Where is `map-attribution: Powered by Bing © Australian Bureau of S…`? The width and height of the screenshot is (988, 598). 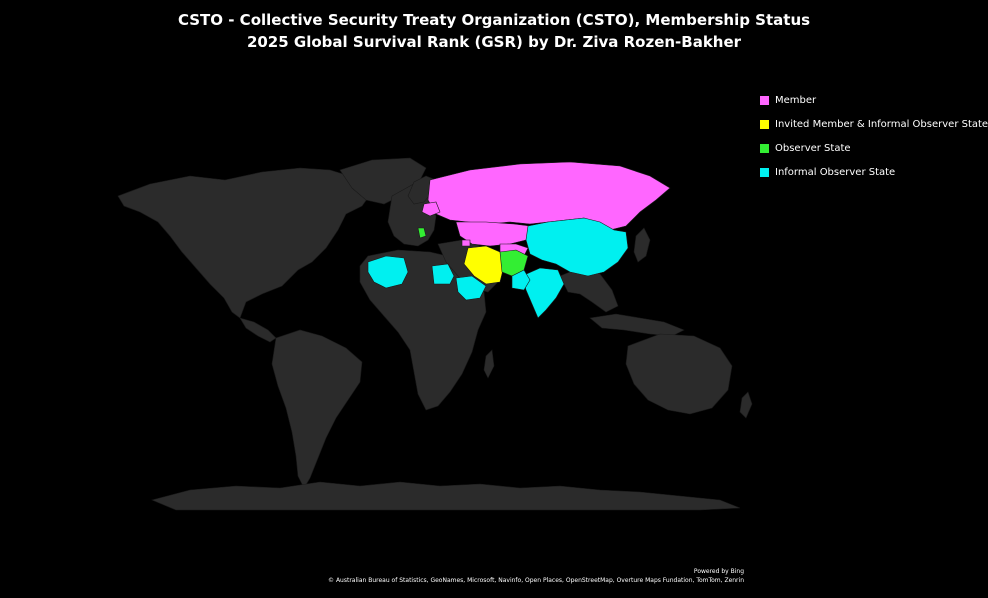
map-attribution: Powered by Bing © Australian Bureau of S… is located at coordinates (536, 576).